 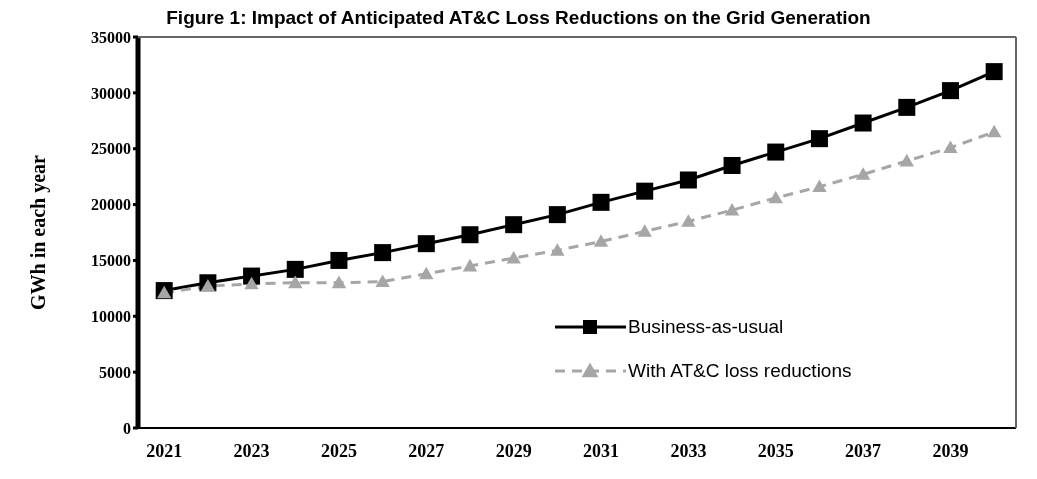 I want to click on y-tick-label: 10000, so click(x=111, y=316).